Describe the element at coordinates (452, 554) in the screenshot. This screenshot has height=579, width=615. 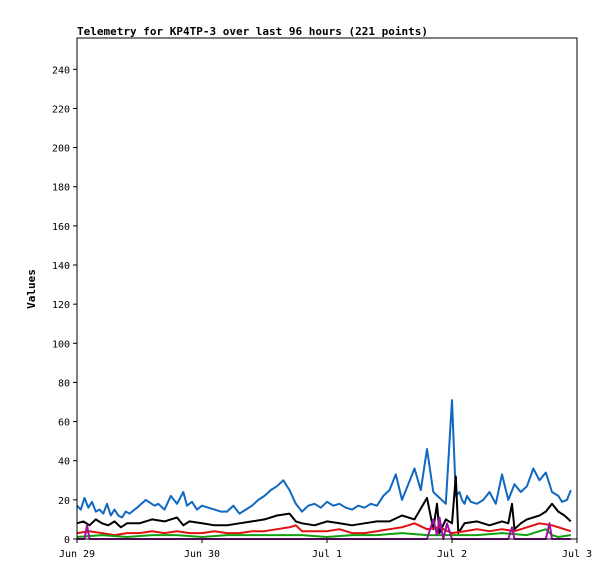
I see `x-tick-label: Jul 2` at that location.